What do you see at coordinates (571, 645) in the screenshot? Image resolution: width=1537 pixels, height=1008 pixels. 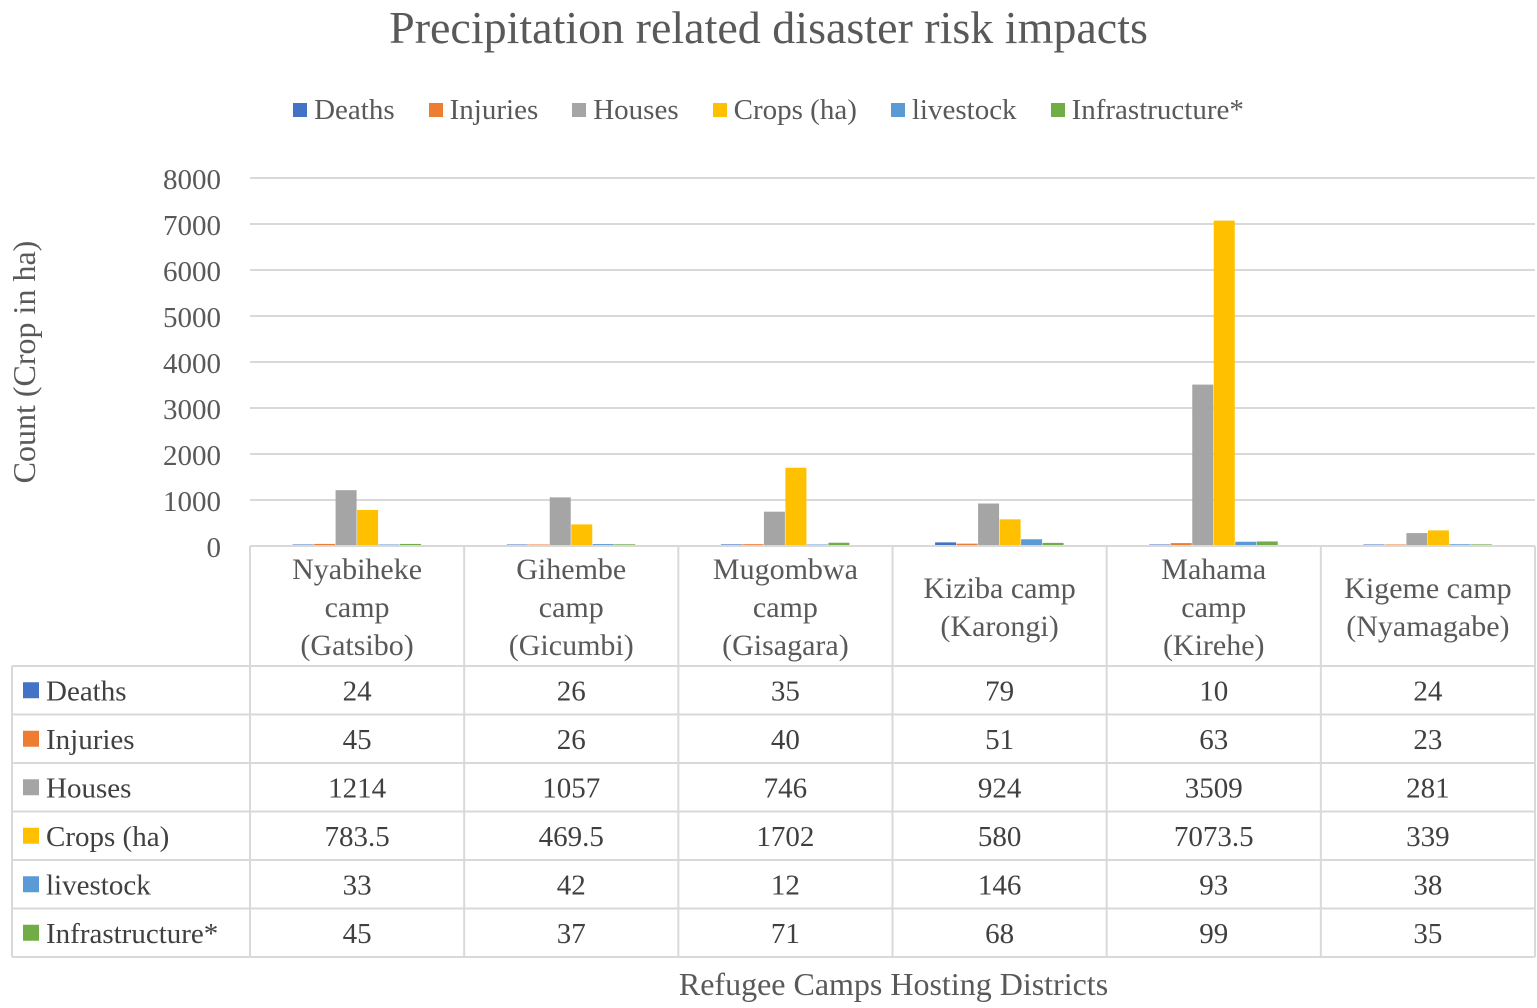 I see `x-tick-label: (Gicumbi)` at bounding box center [571, 645].